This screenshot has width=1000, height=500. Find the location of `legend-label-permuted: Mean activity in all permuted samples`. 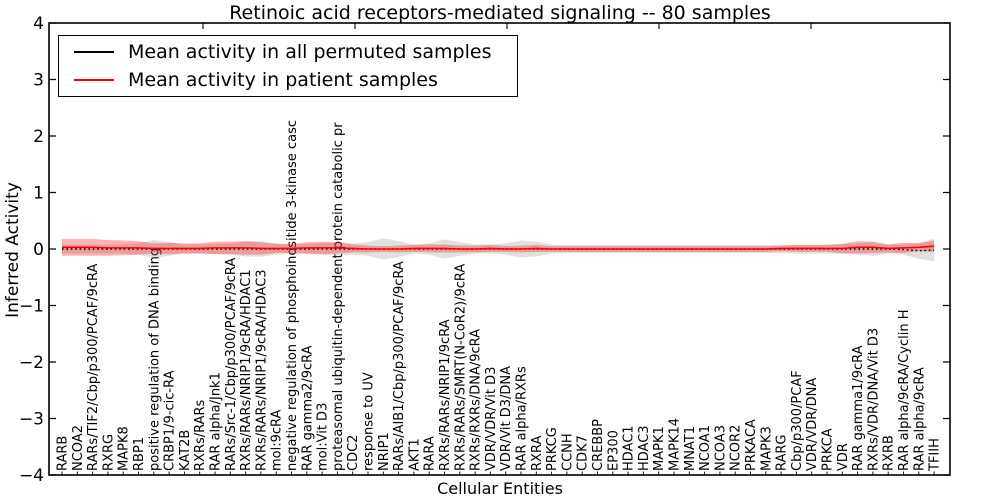

legend-label-permuted: Mean activity in all permuted samples is located at coordinates (310, 52).